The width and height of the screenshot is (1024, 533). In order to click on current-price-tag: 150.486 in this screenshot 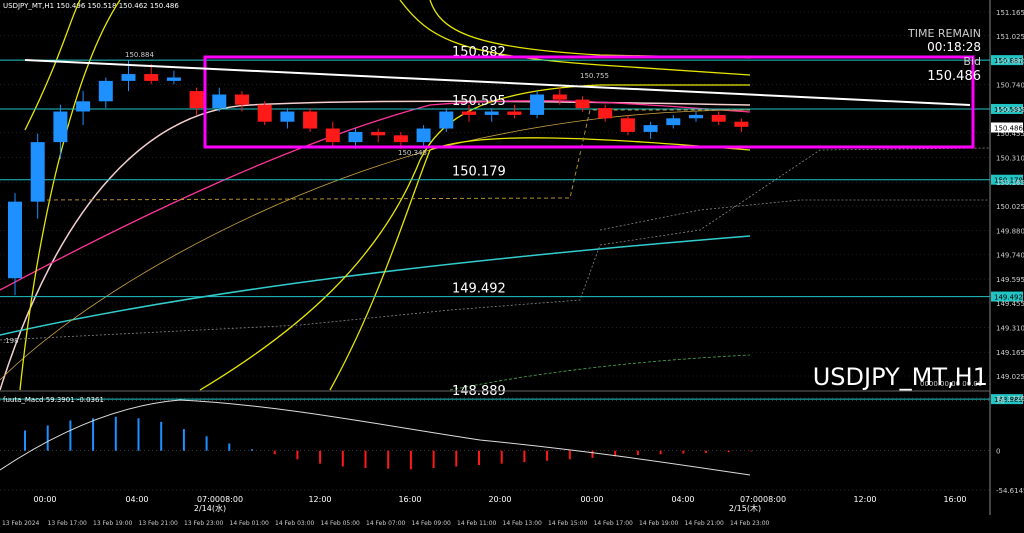, I will do `click(1008, 128)`.